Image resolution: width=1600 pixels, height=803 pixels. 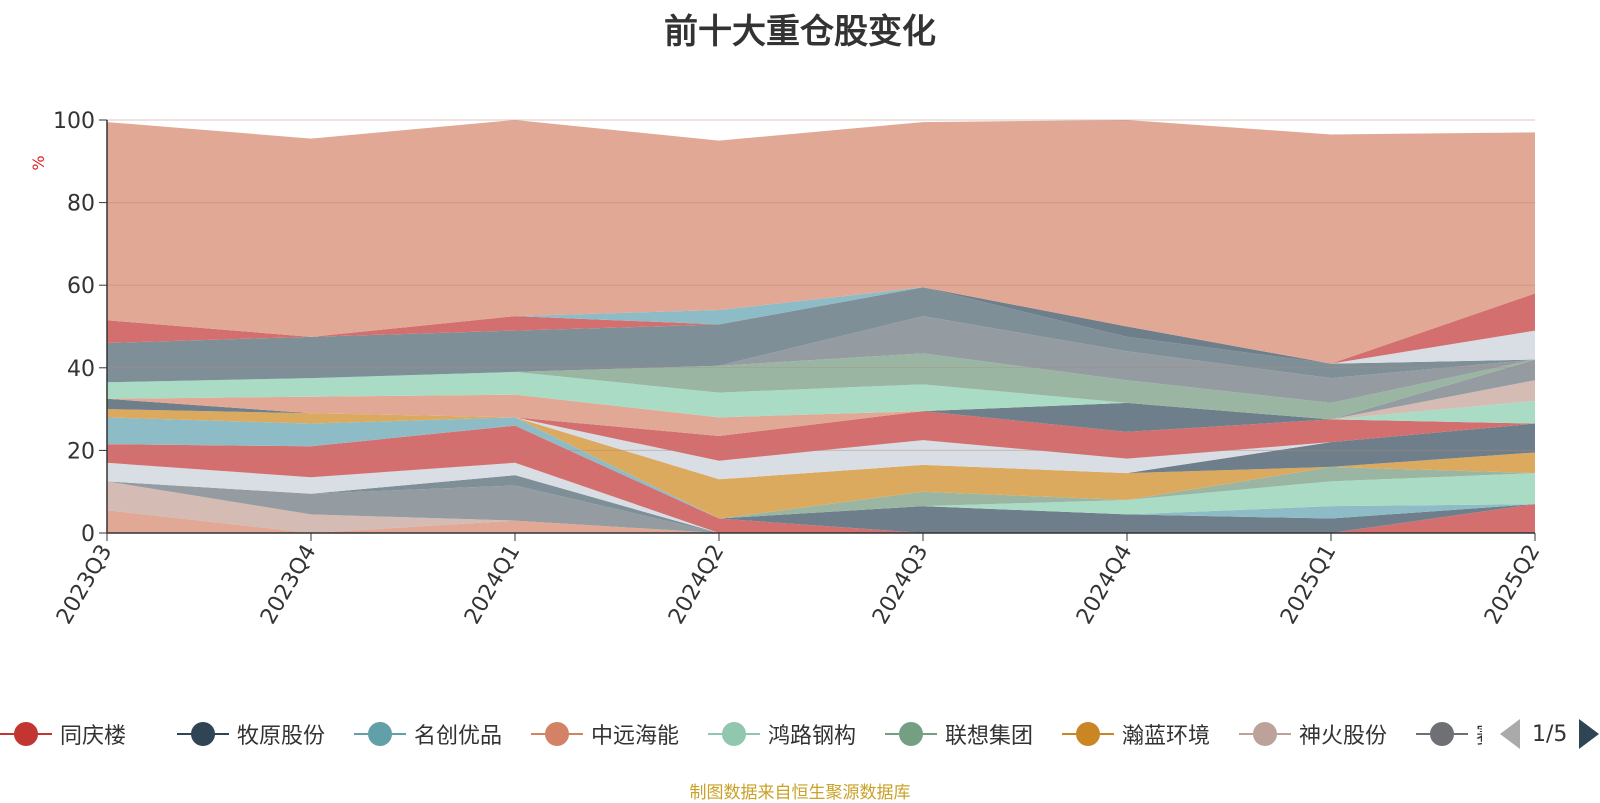 I want to click on legend: 同庆楼 牧原股份 名创优品 中远海能 鸿路钢构 联想集团 瀚蓝环境 神火股份 赛轮轮胎, so click(x=800, y=734).